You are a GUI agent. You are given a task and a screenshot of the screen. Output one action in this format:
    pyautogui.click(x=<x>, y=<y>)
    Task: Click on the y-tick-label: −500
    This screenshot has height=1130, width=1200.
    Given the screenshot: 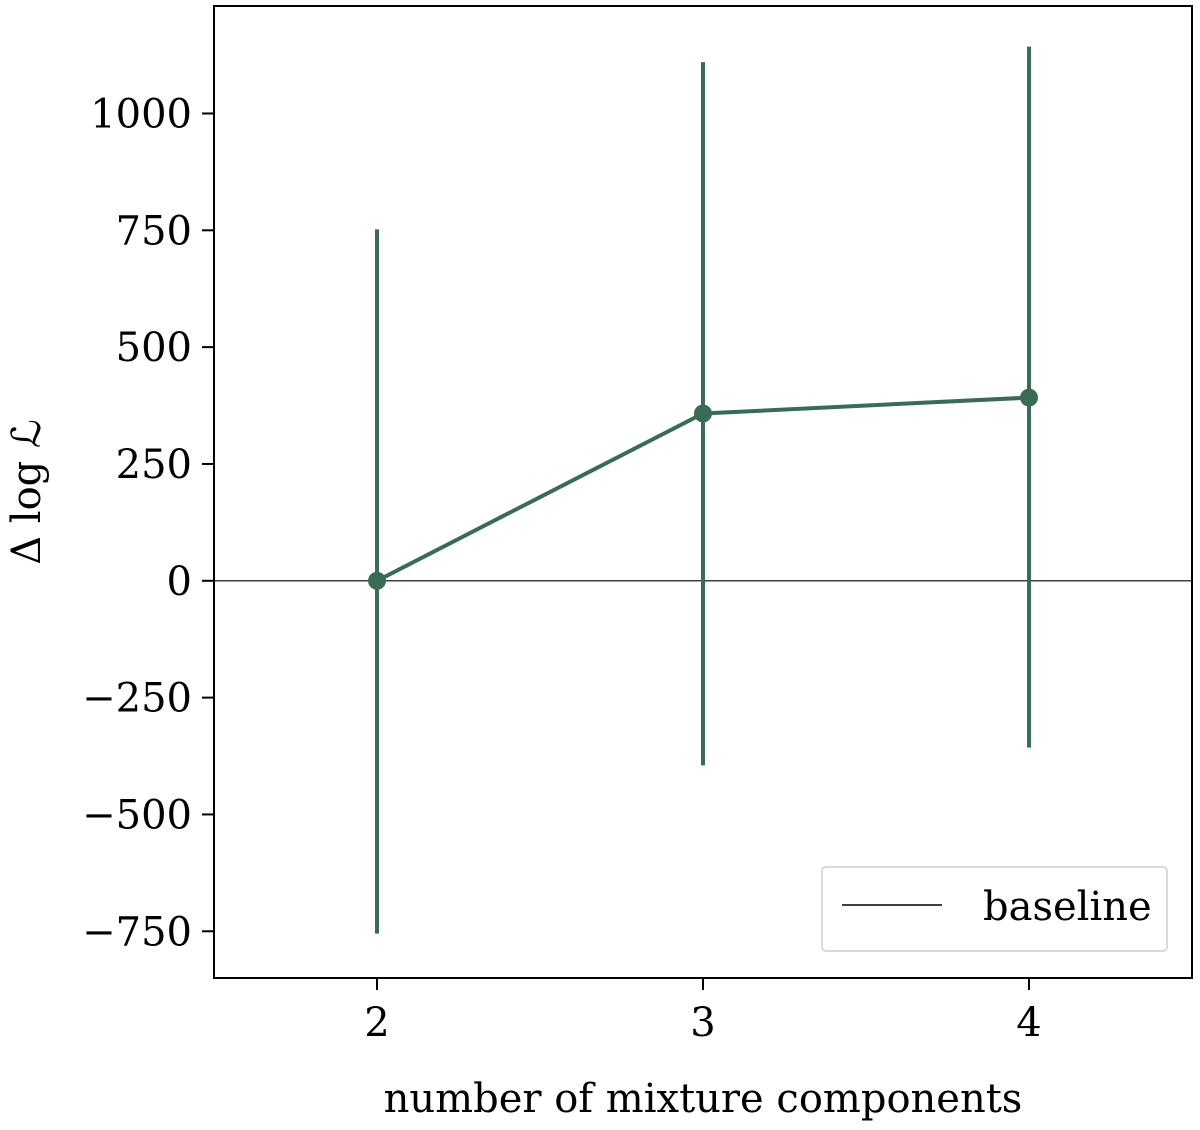 What is the action you would take?
    pyautogui.click(x=137, y=815)
    